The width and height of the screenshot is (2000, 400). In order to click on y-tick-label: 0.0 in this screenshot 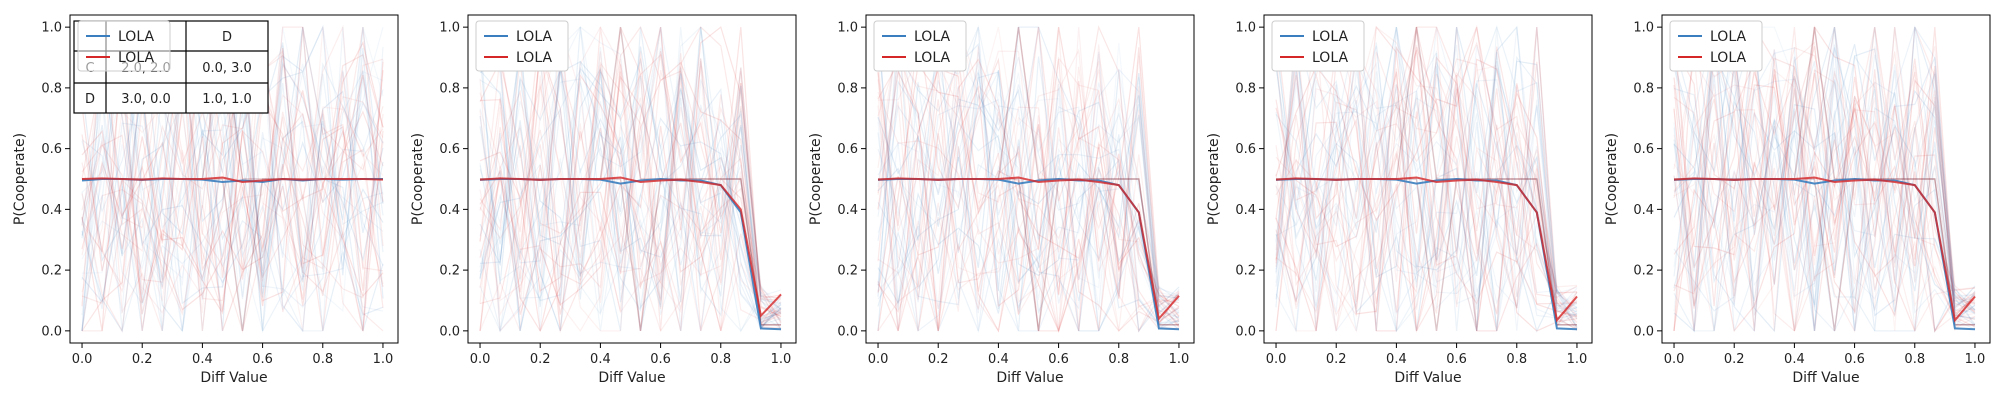, I will do `click(1245, 331)`.